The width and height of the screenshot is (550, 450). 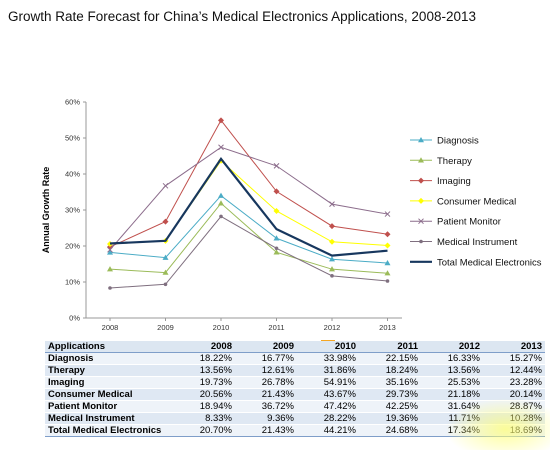 I want to click on table-cell: 16.77%, so click(x=266, y=358).